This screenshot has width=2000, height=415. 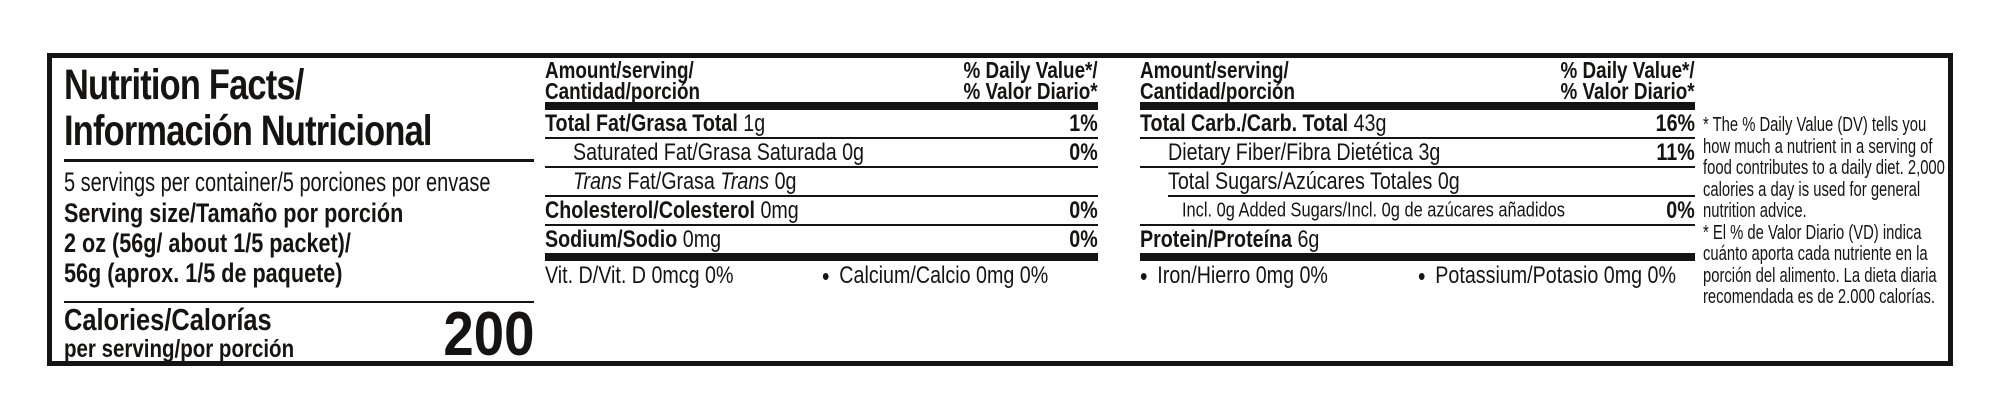 I want to click on nutrient-row-total-sugars: Total Sugars/Azúcares Totales 0g, so click(x=1417, y=181).